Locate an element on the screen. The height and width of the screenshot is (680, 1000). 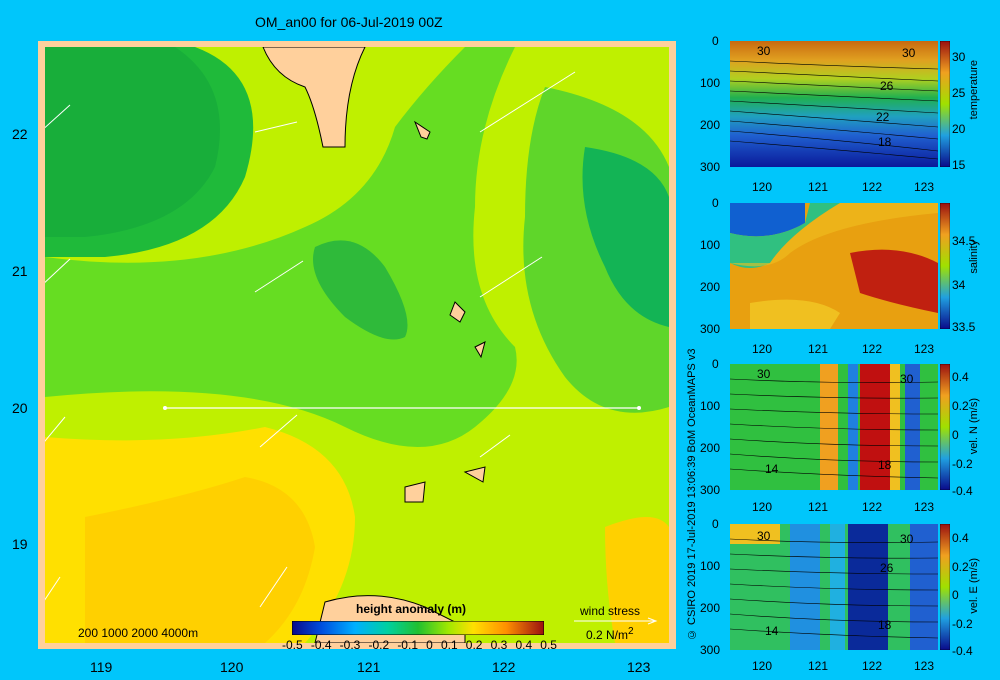
cbar-tick: -0.1 is located at coordinates (407, 645).